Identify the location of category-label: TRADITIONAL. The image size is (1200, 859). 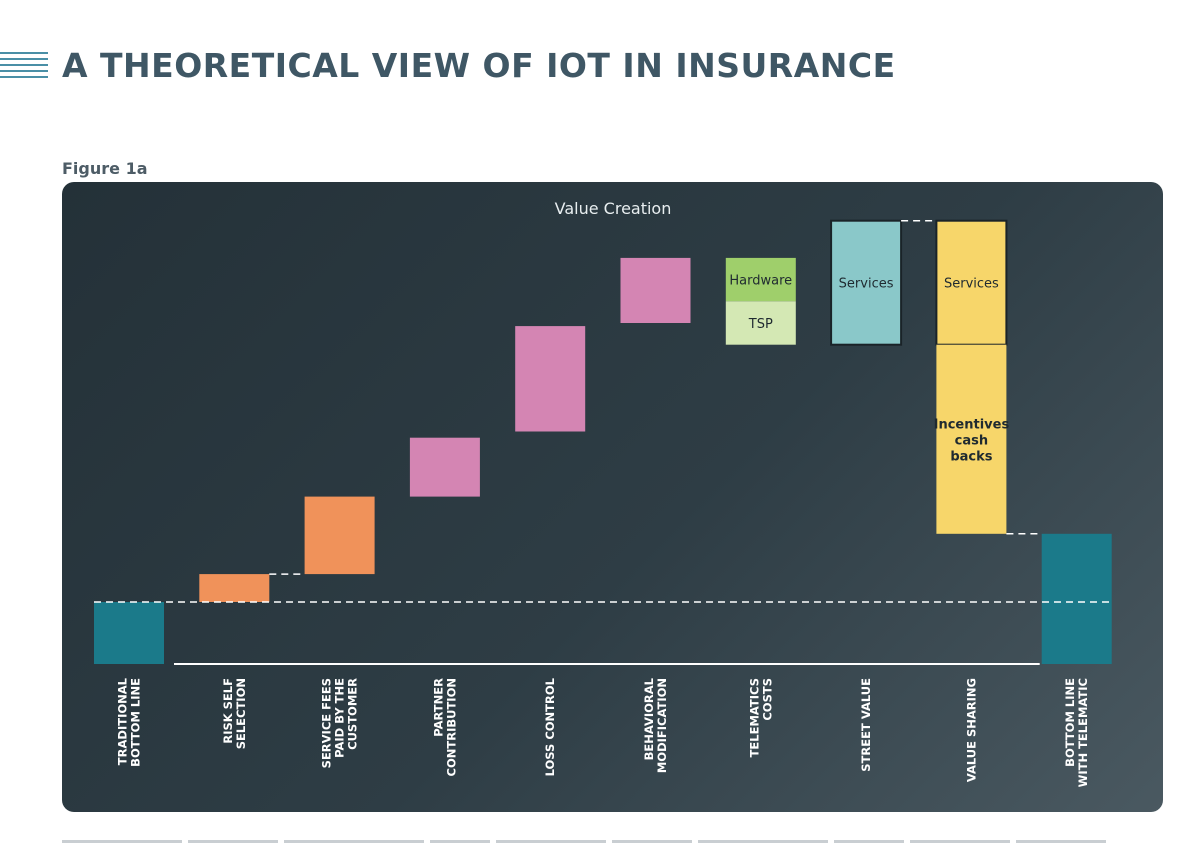
(123, 721).